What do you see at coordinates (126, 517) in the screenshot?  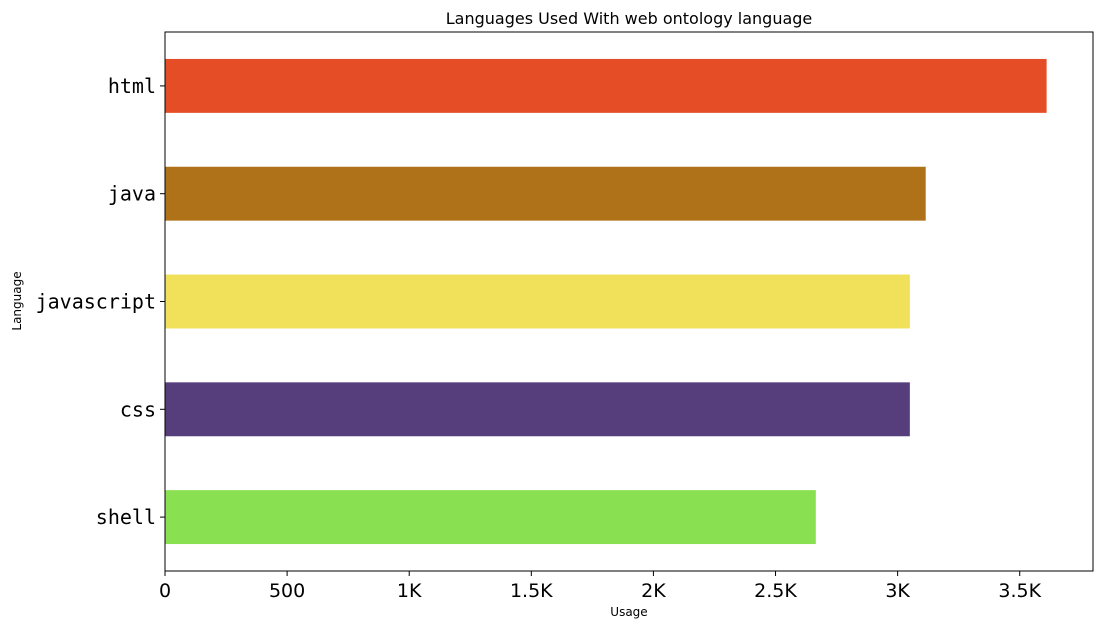 I see `y-tick-label: shell` at bounding box center [126, 517].